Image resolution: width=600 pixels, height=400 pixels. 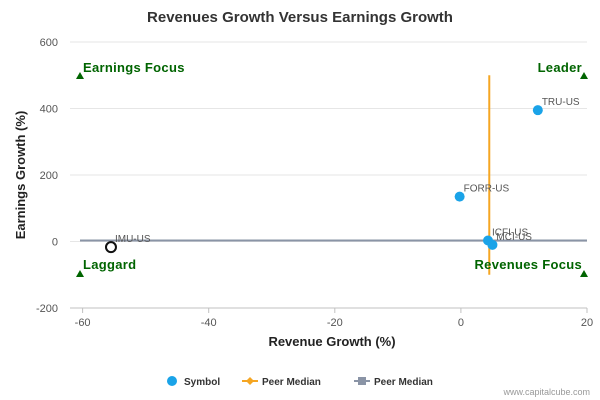 What do you see at coordinates (20, 175) in the screenshot?
I see `y-axis-label: Earnings Growth (%)` at bounding box center [20, 175].